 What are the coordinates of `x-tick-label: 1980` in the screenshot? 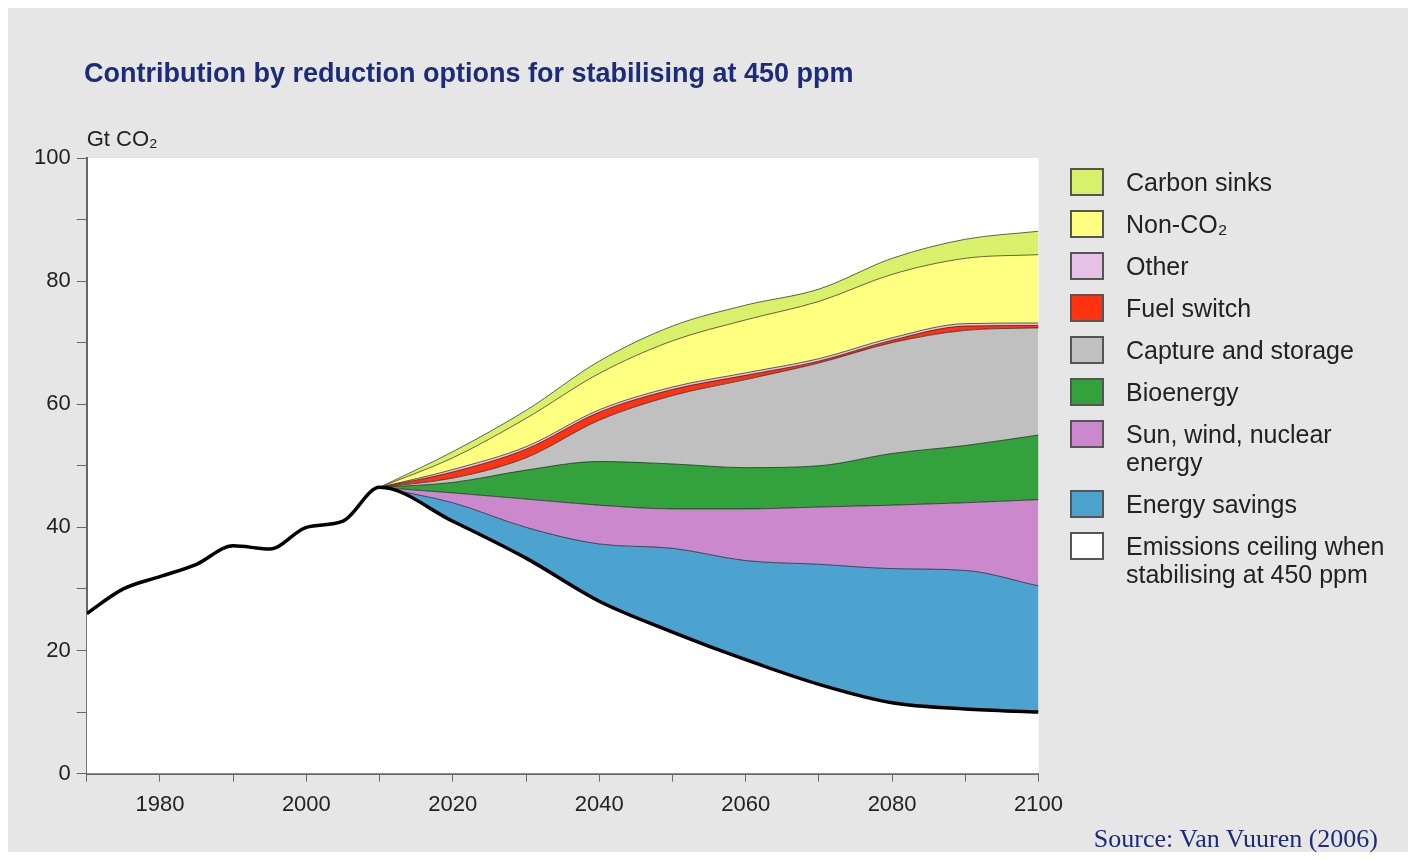 It's located at (160, 803).